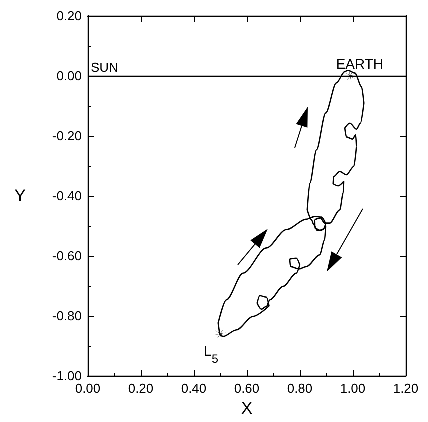 The width and height of the screenshot is (428, 422). What do you see at coordinates (247, 388) in the screenshot?
I see `x-tick-label: 0.60` at bounding box center [247, 388].